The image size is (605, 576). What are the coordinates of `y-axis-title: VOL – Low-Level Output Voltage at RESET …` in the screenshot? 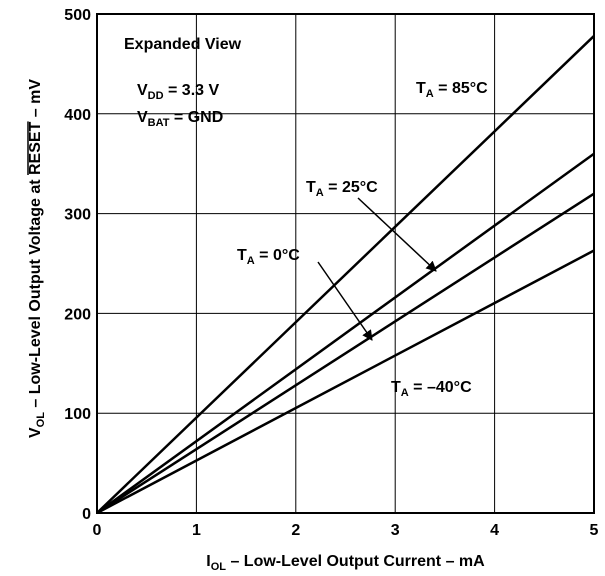 It's located at (37, 258).